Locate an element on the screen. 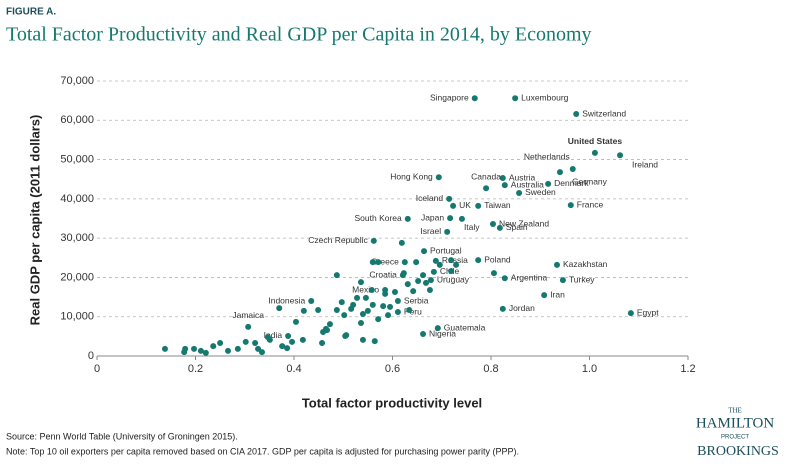 The image size is (800, 464). point-label: UK is located at coordinates (465, 205).